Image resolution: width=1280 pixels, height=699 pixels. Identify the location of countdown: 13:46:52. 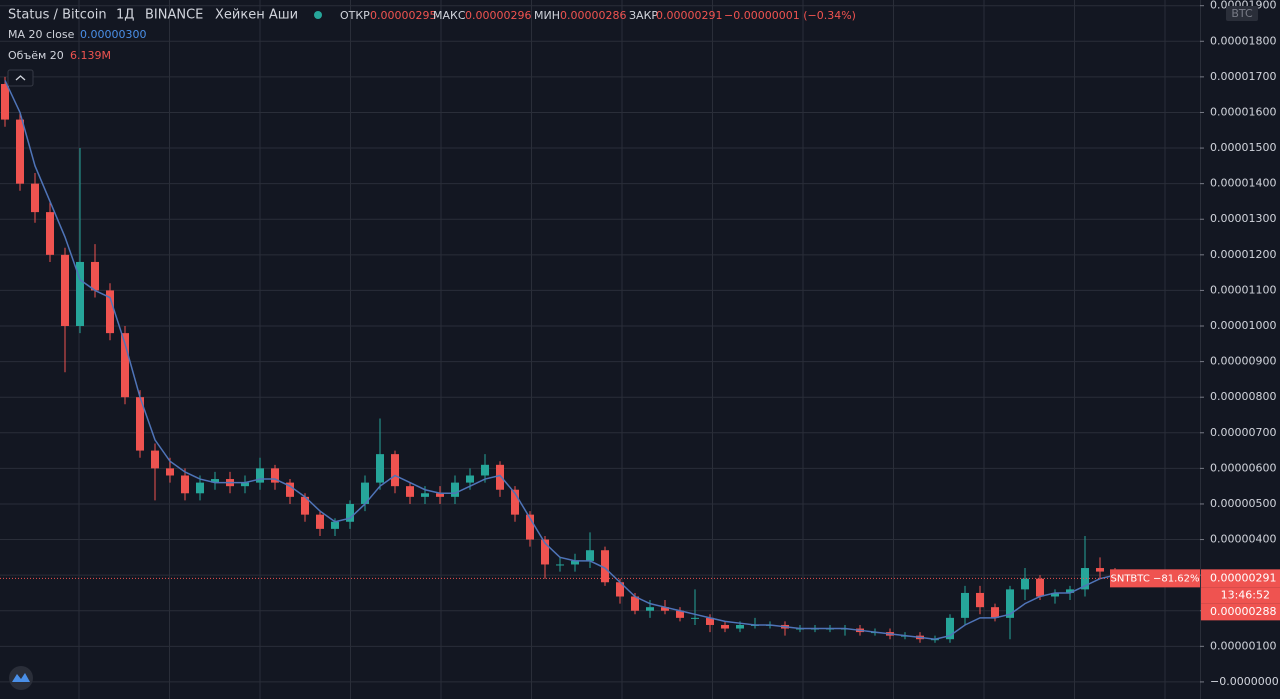
(1245, 594).